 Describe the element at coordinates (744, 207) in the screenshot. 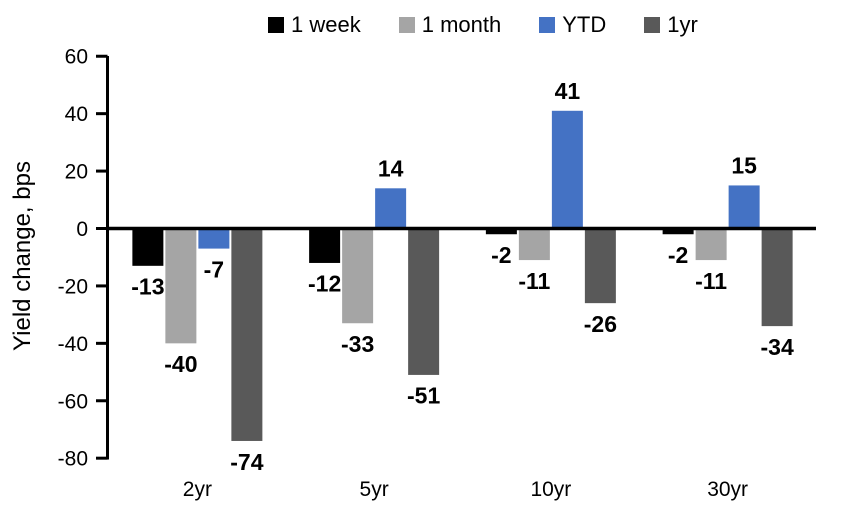

I see `bar-ytd-30yr` at that location.